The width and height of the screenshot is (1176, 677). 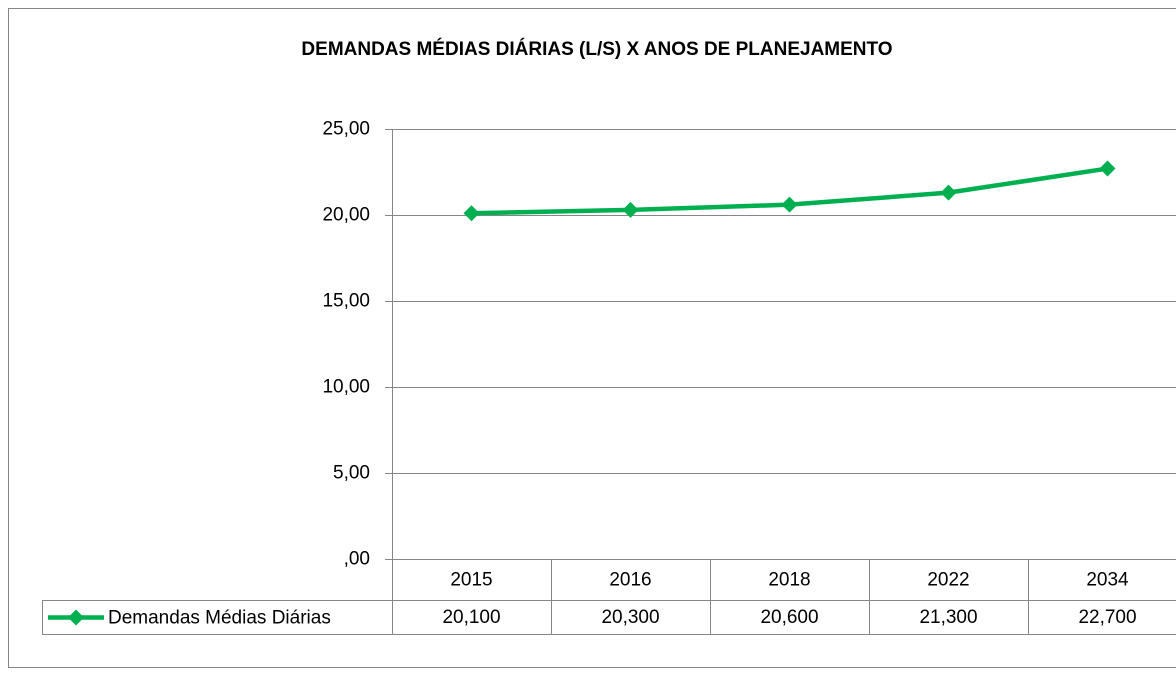 I want to click on x-tick-label: 2015, so click(x=471, y=580).